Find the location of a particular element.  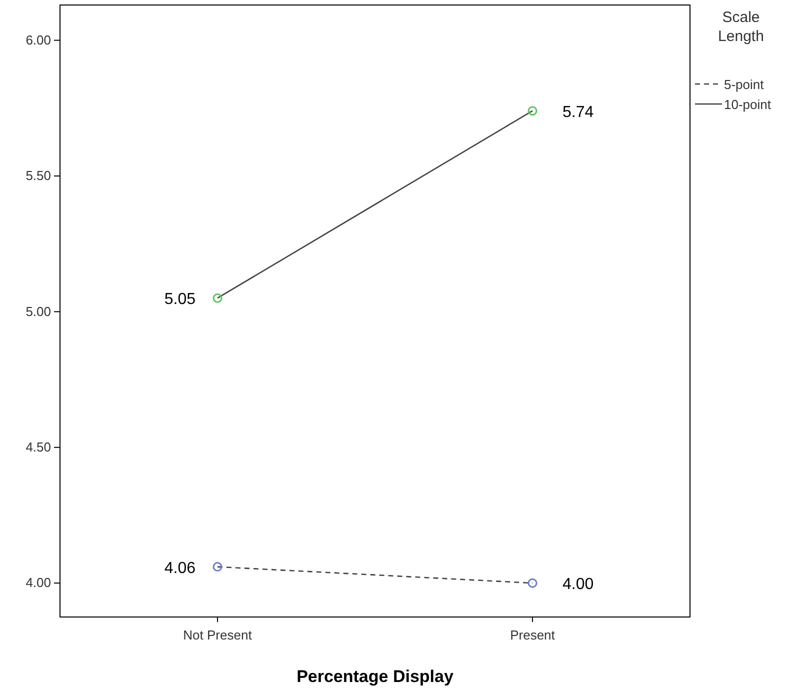

legend-label: 5-point is located at coordinates (744, 84).